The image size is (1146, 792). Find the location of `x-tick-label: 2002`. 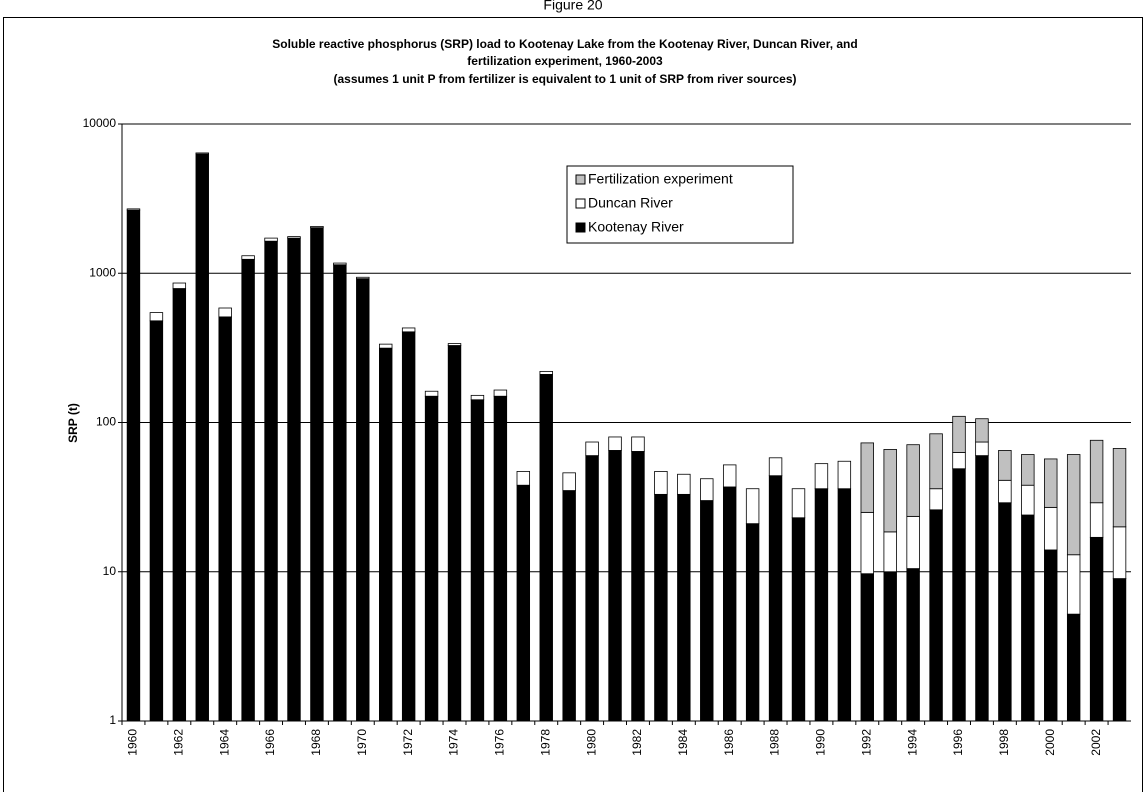

x-tick-label: 2002 is located at coordinates (1096, 742).